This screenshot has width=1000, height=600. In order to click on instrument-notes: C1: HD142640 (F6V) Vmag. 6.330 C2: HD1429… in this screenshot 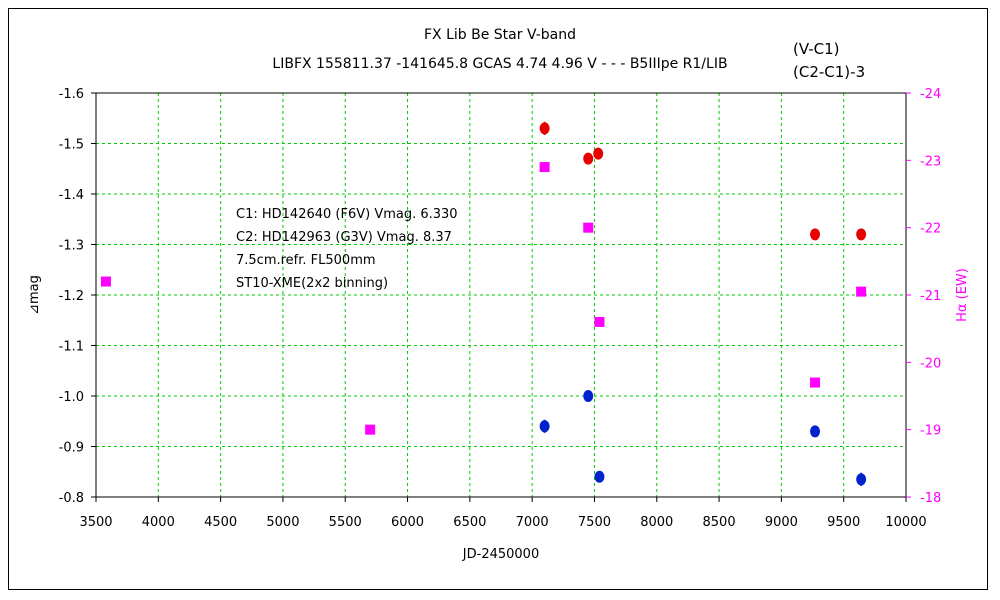, I will do `click(347, 249)`.